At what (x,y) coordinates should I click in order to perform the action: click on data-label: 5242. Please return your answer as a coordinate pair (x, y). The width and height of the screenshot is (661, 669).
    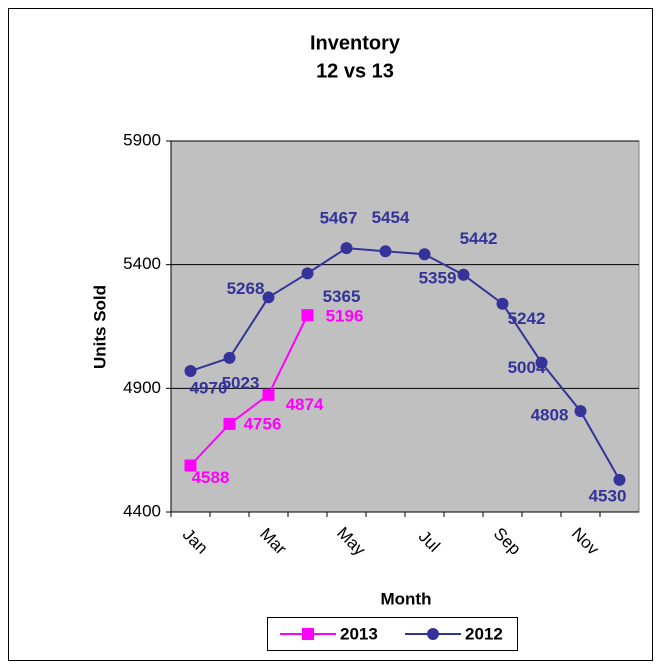
    Looking at the image, I should click on (527, 318).